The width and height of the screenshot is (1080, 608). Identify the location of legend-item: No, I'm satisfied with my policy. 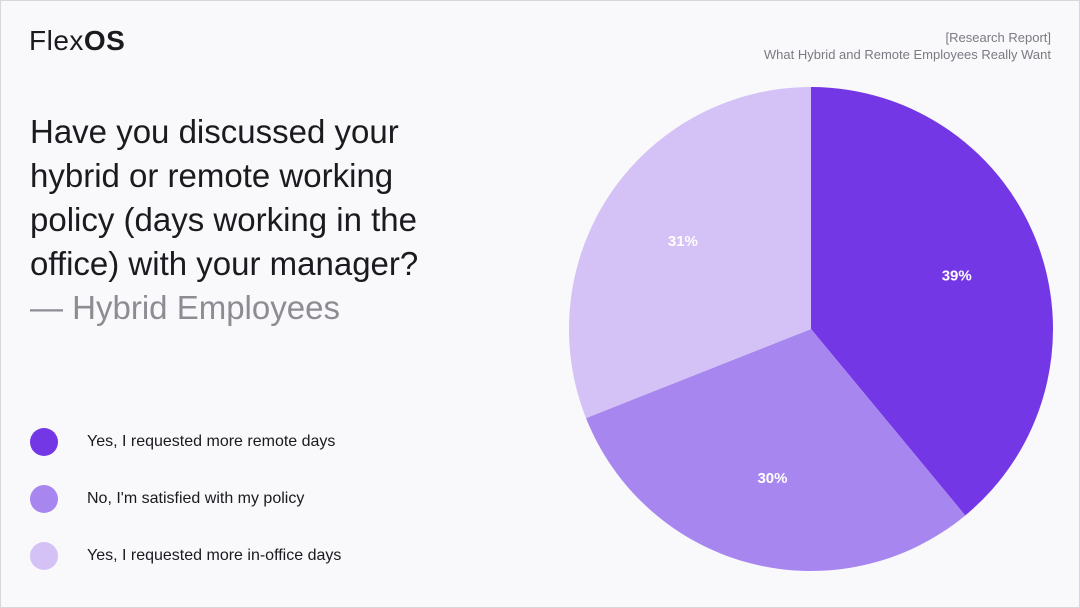
(185, 498).